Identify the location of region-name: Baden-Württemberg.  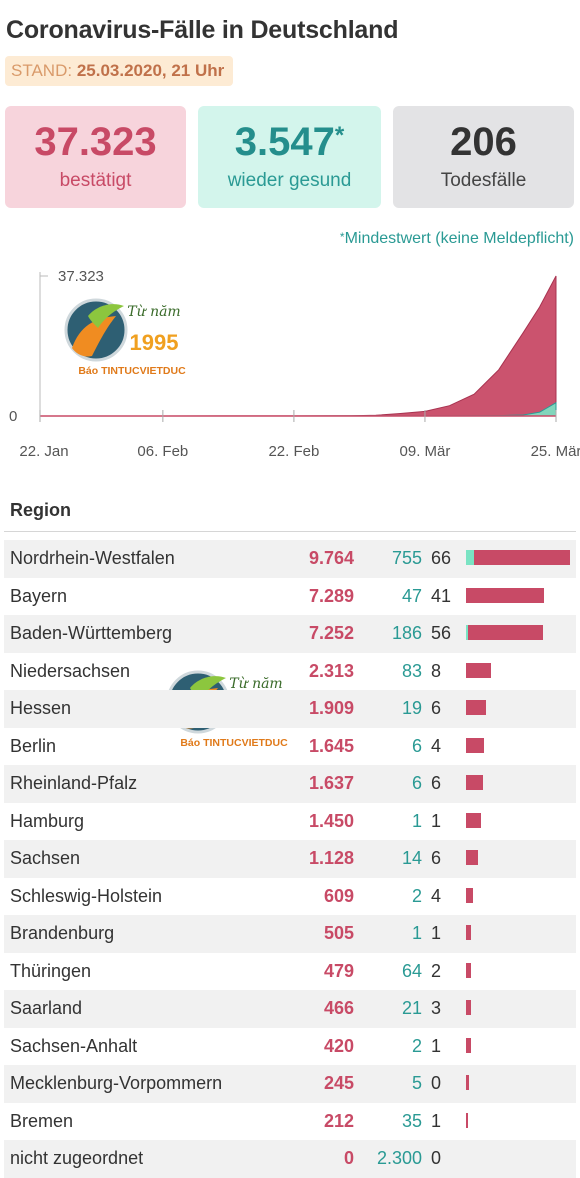
(91, 633).